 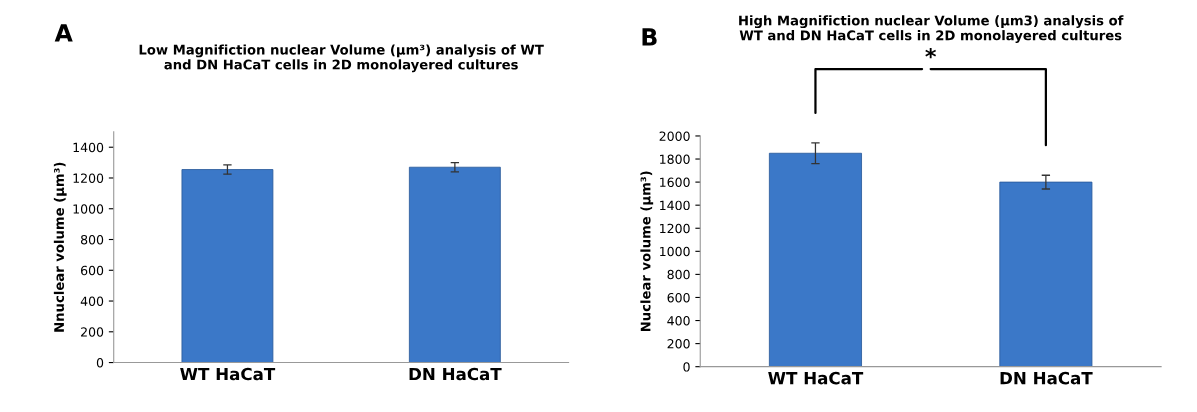 I want to click on chart-title: Low Magnifiction nuclear Volume (µm³) analysis of WT and DN HaCaT cells in 2D monolayered cultures, so click(x=341, y=58).